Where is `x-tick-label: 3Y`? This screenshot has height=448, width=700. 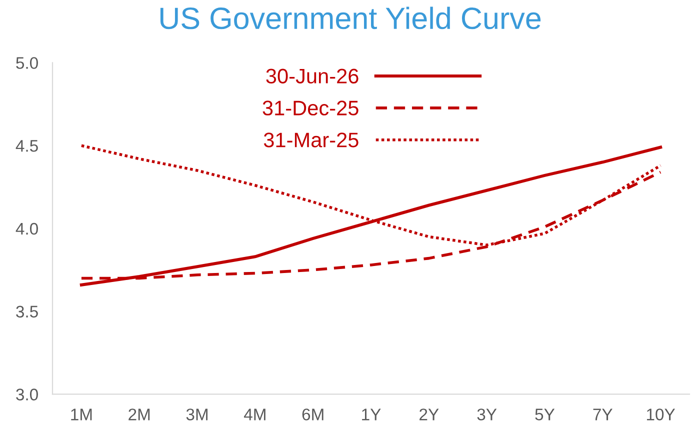
x-tick-label: 3Y is located at coordinates (487, 414).